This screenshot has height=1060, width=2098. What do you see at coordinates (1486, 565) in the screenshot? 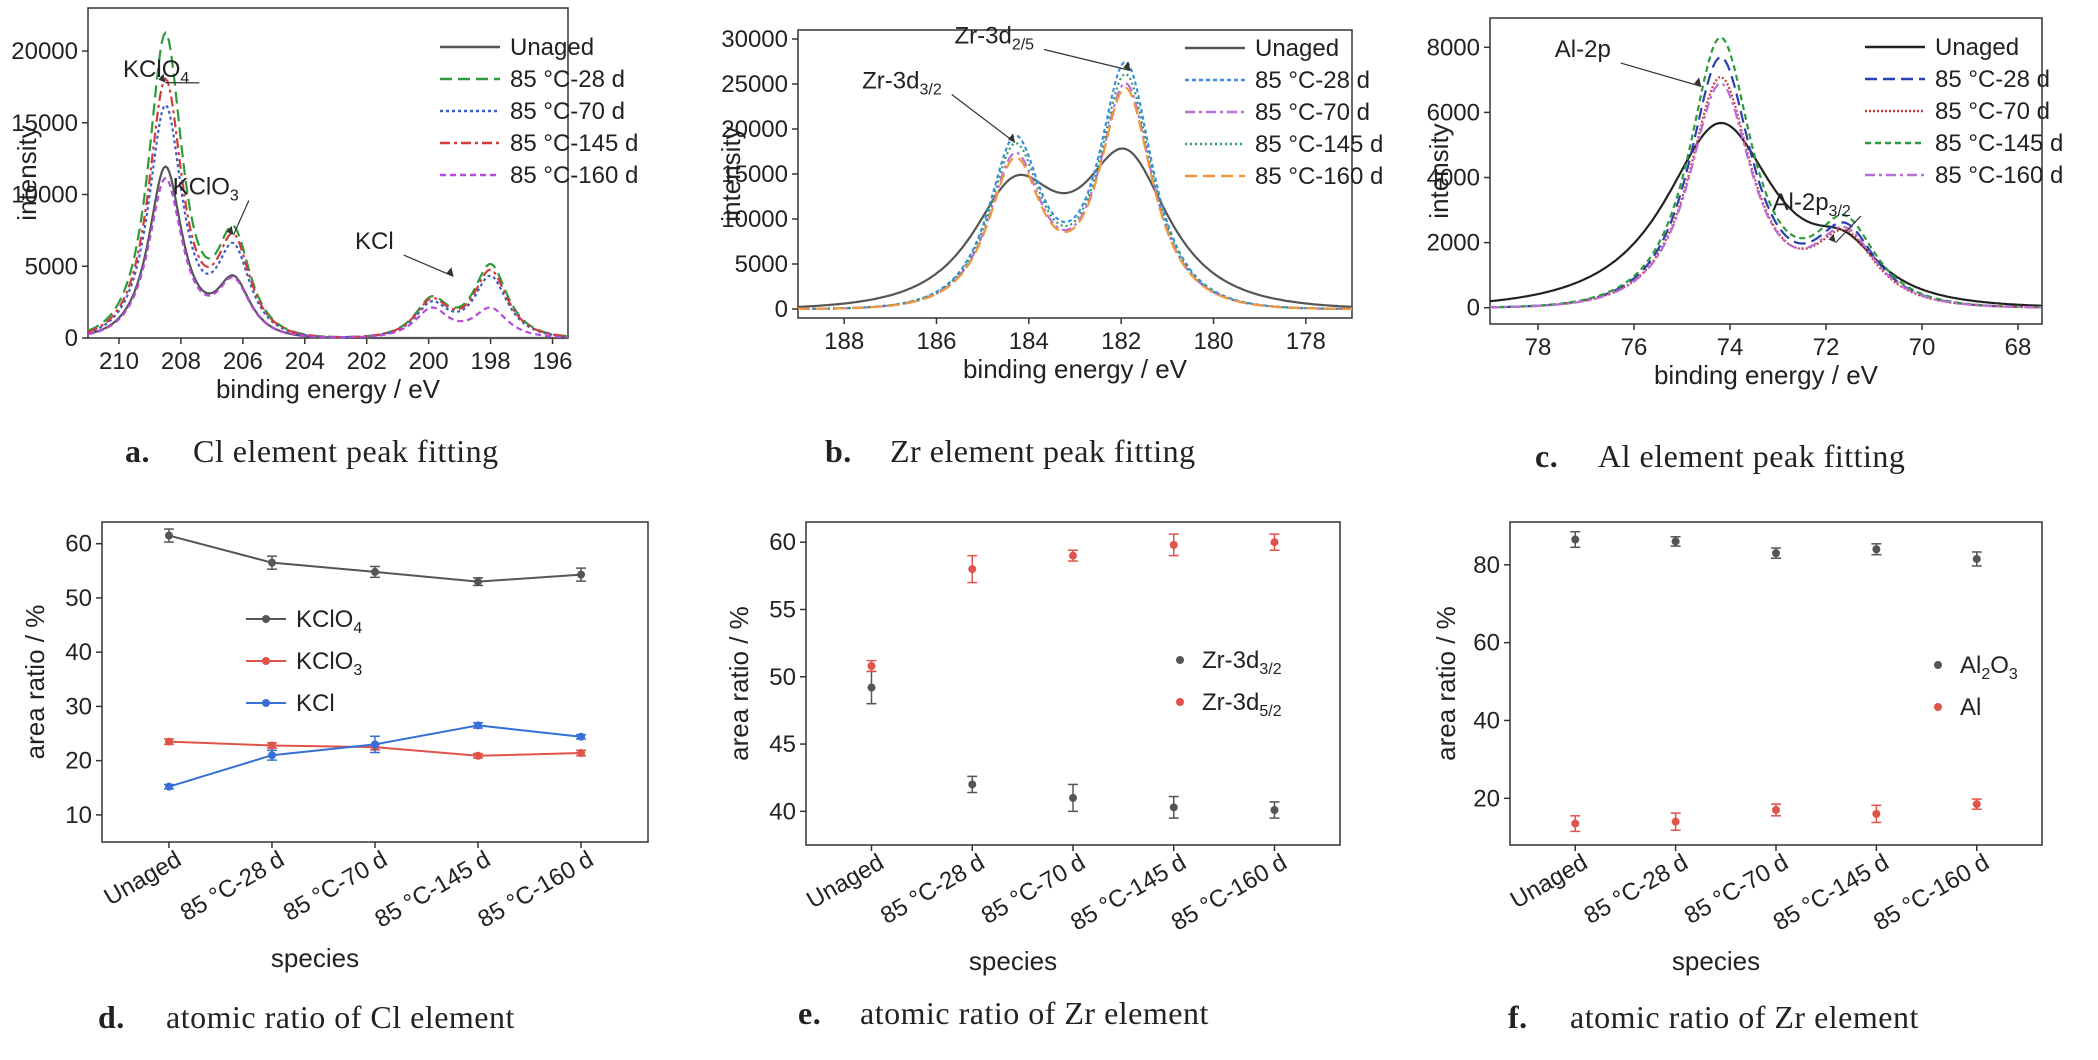
I see `y-tick-label: 80` at bounding box center [1486, 565].